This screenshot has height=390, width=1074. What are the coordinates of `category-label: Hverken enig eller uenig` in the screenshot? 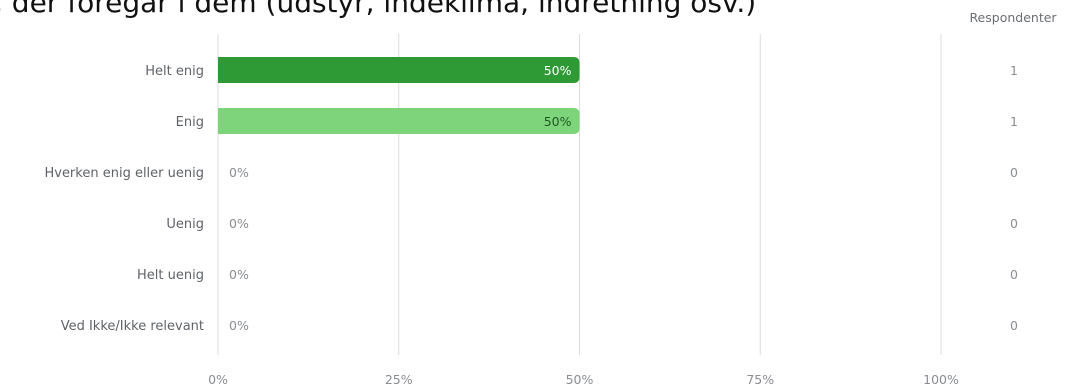 It's located at (124, 173).